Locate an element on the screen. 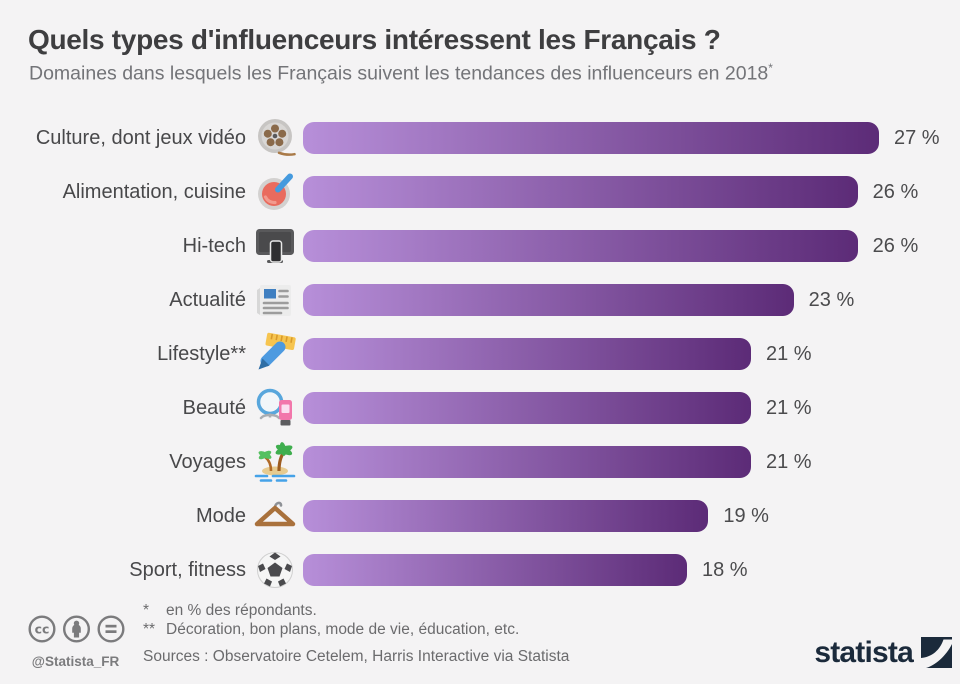  bar-row-sport: Sport, fitness 18 % is located at coordinates (480, 570).